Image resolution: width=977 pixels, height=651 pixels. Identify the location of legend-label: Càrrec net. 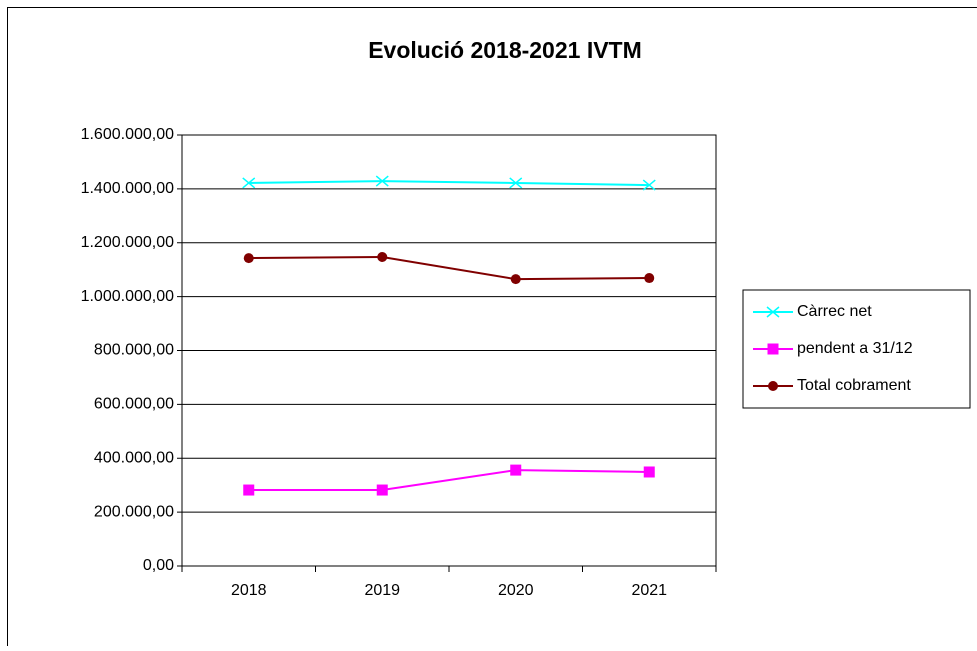
(834, 311).